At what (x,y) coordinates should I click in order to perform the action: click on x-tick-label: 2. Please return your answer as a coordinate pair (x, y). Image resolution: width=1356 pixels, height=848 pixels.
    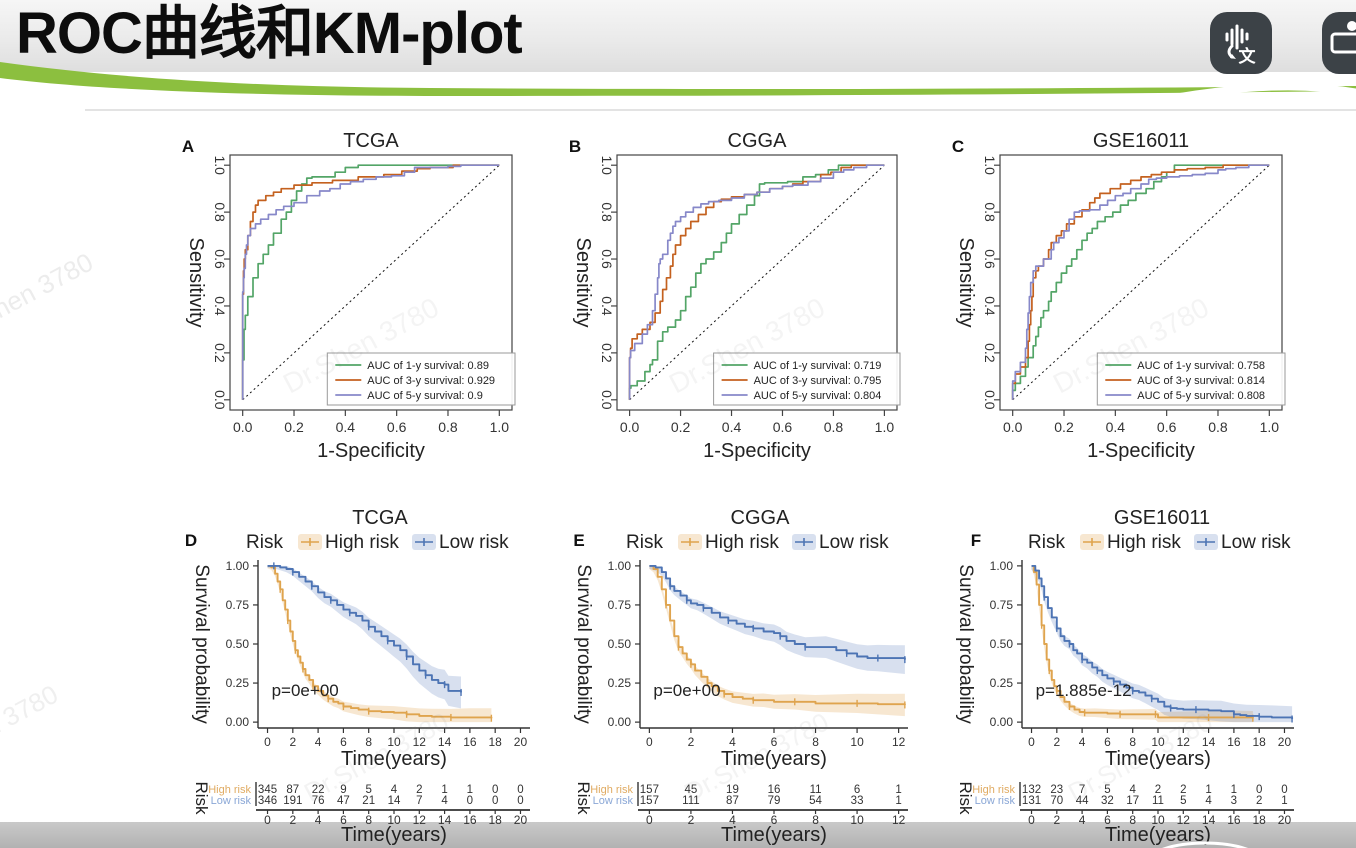
    Looking at the image, I should click on (1056, 742).